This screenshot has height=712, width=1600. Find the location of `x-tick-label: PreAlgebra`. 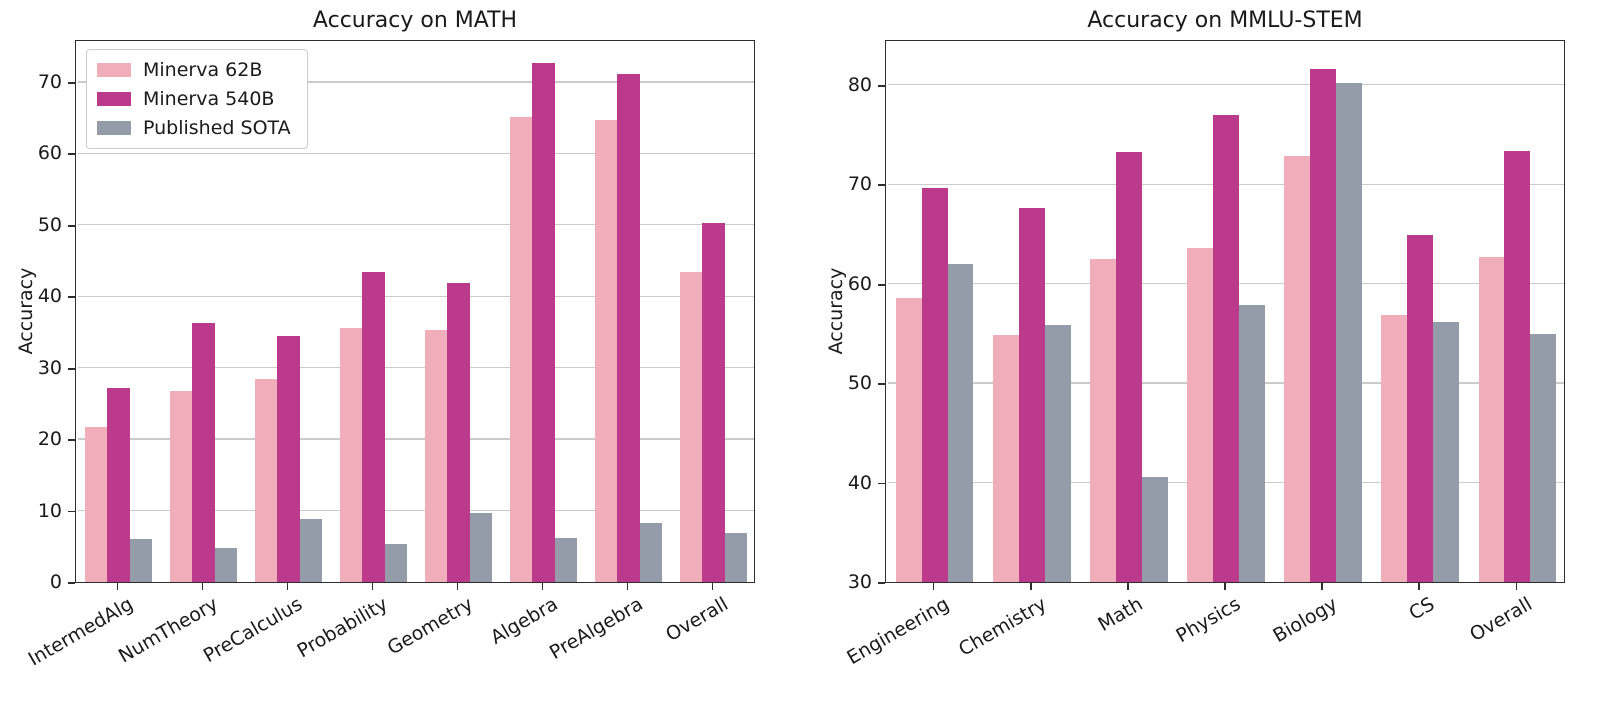

x-tick-label: PreAlgebra is located at coordinates (596, 628).